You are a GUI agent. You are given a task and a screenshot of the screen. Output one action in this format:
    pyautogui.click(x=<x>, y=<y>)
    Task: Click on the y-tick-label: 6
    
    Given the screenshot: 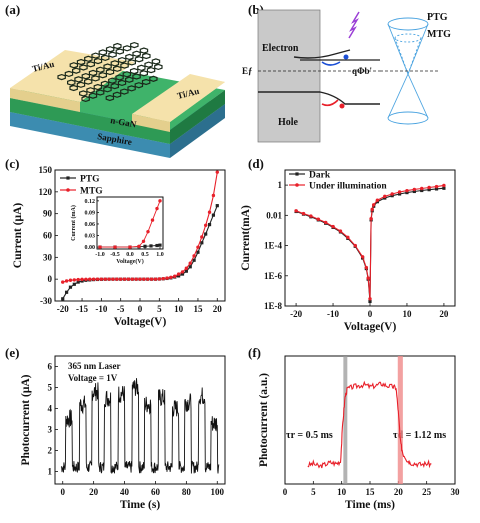 What is the action you would take?
    pyautogui.click(x=50, y=366)
    